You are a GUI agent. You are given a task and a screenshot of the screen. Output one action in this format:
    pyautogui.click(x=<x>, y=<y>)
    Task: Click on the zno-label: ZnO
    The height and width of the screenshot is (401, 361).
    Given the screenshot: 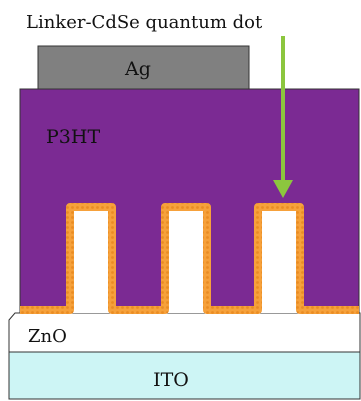 What is the action you would take?
    pyautogui.click(x=47, y=336)
    